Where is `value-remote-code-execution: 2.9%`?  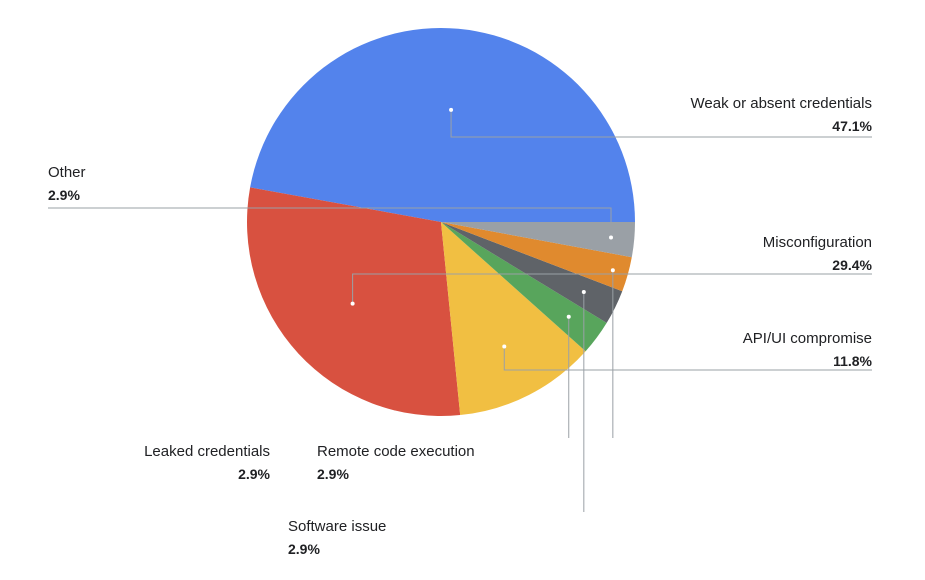 value-remote-code-execution: 2.9% is located at coordinates (333, 474).